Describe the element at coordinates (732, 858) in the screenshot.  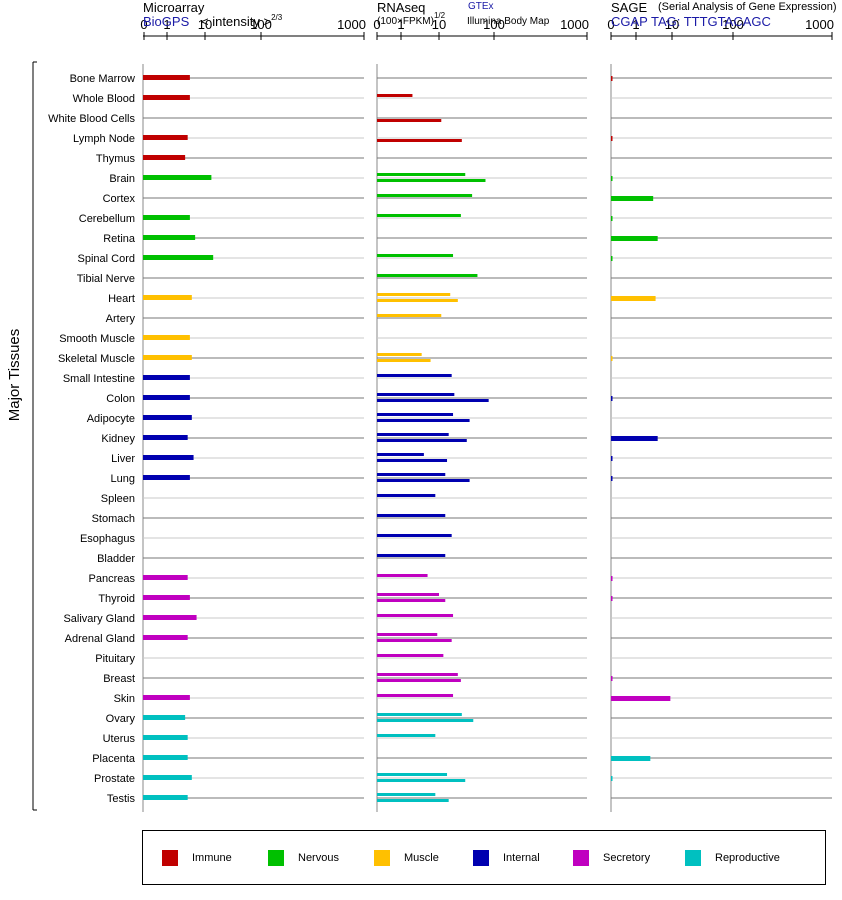
I see `legend-item-reproductive: Reproductive` at that location.